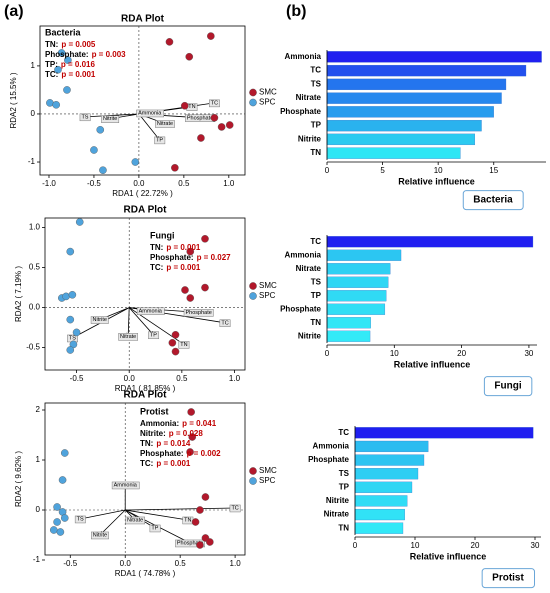 The width and height of the screenshot is (550, 593). I want to click on group-label: Bacteria, so click(63, 32).